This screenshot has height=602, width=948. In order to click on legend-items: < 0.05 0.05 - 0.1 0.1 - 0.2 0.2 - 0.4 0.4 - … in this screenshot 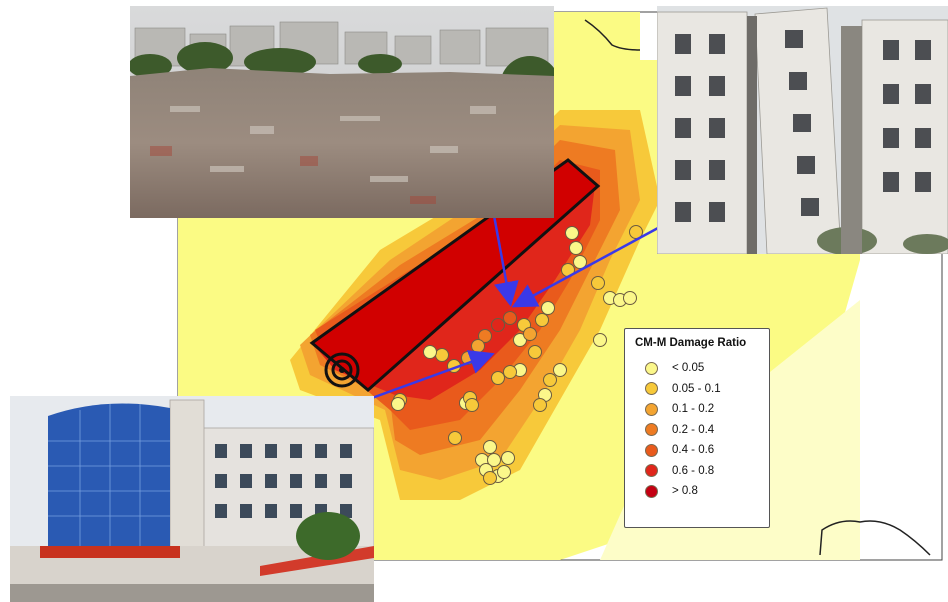, I will do `click(702, 430)`.